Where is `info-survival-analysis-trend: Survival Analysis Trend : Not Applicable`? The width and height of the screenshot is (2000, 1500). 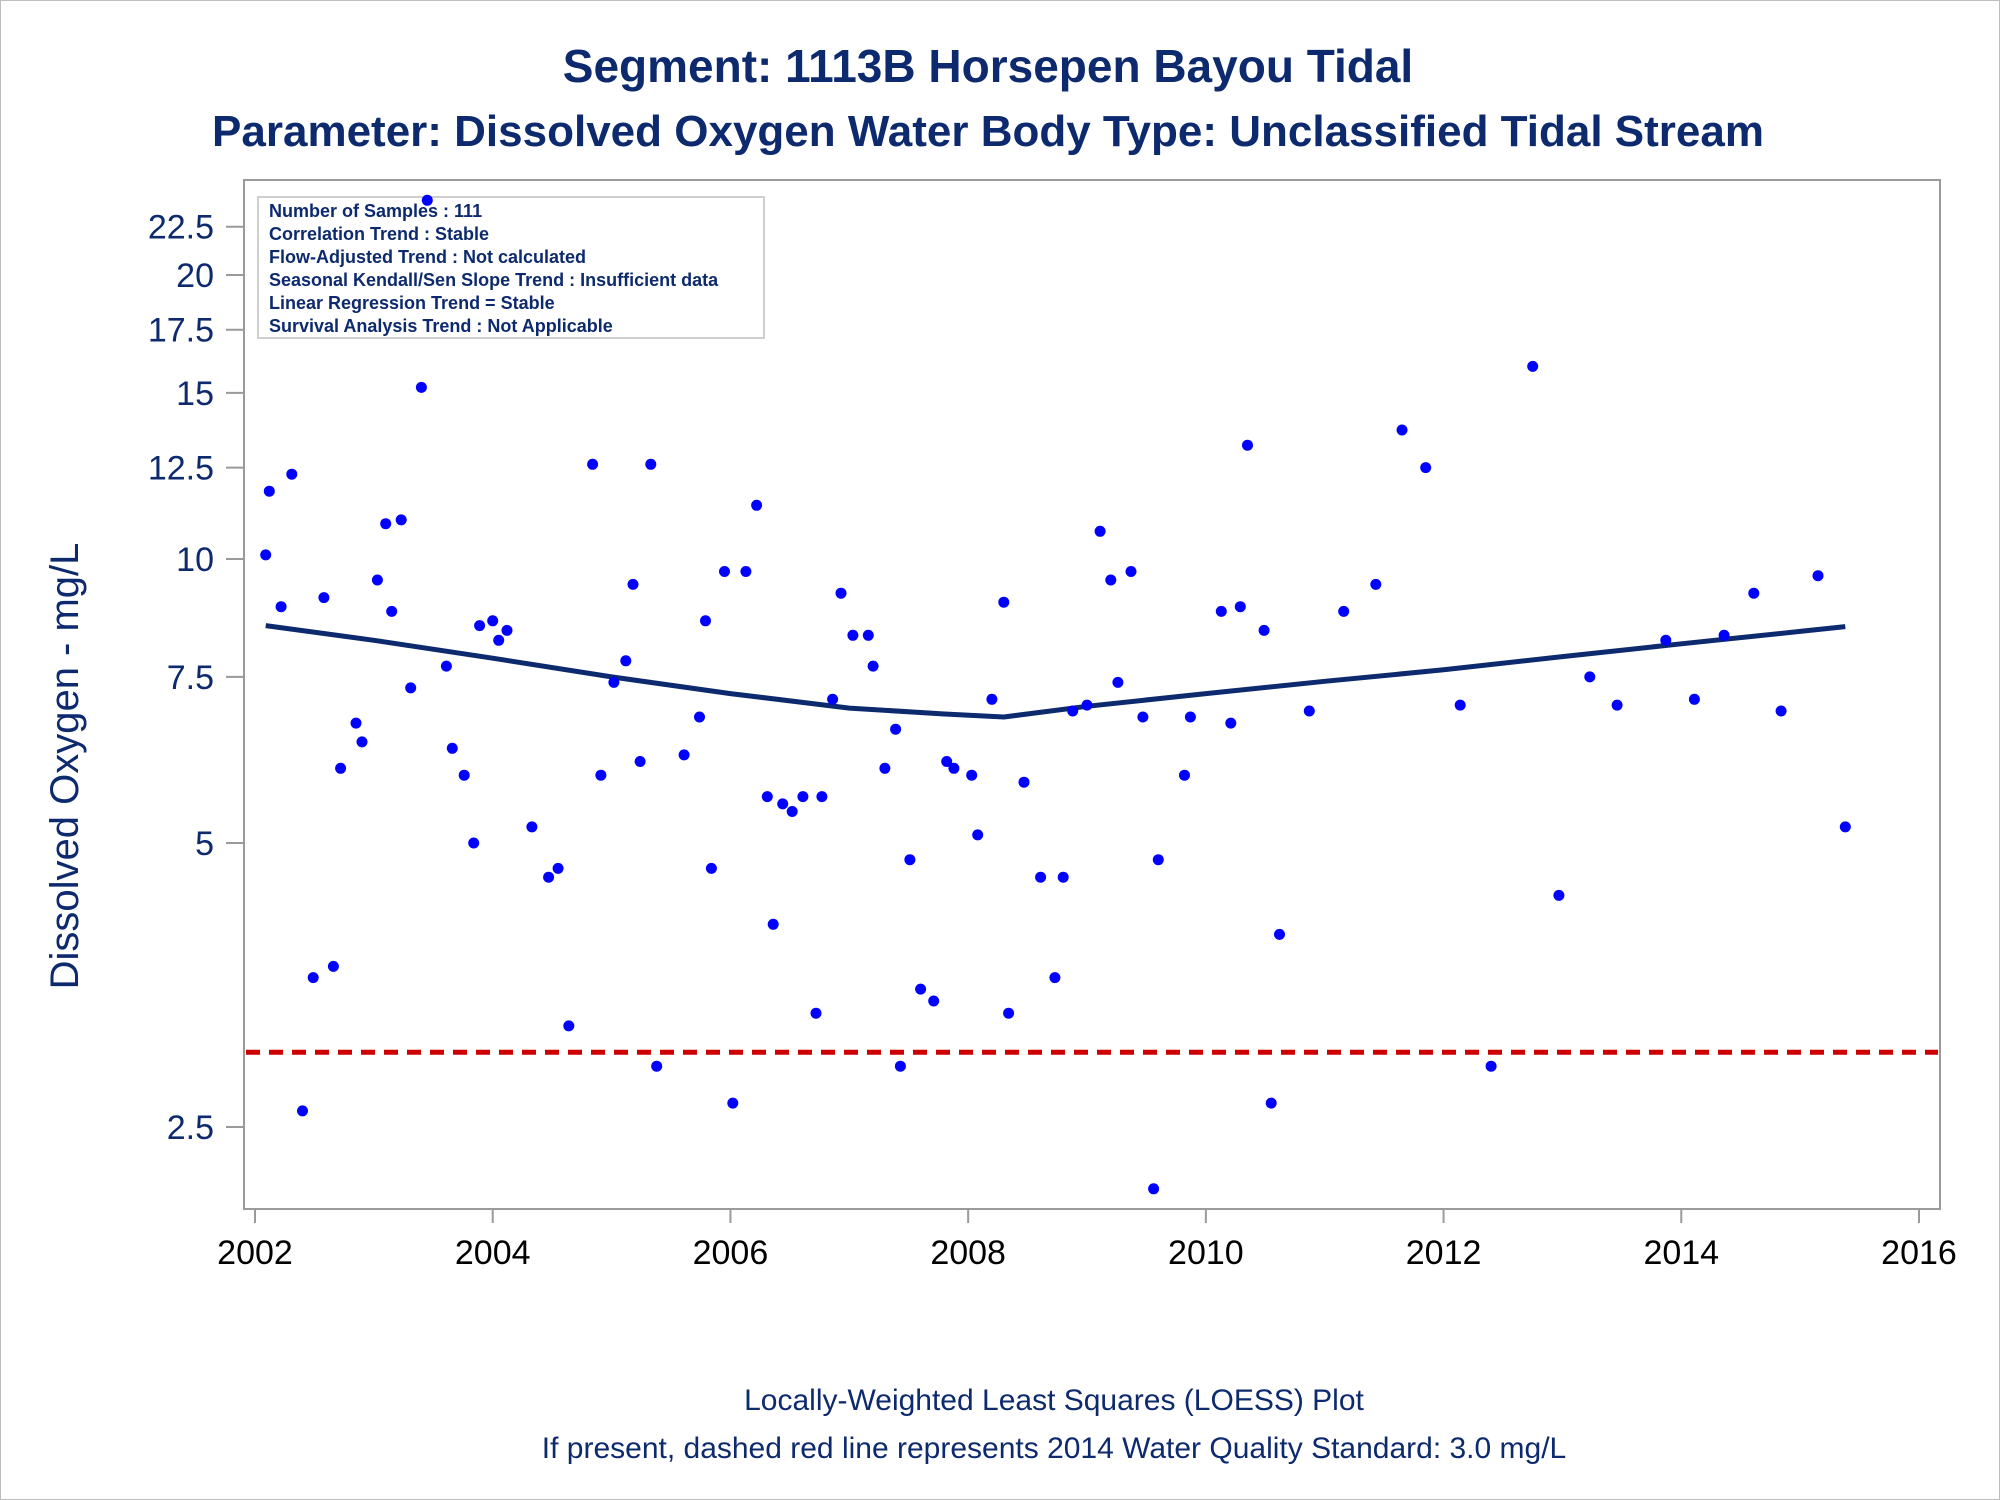
info-survival-analysis-trend: Survival Analysis Trend : Not Applicable is located at coordinates (441, 326).